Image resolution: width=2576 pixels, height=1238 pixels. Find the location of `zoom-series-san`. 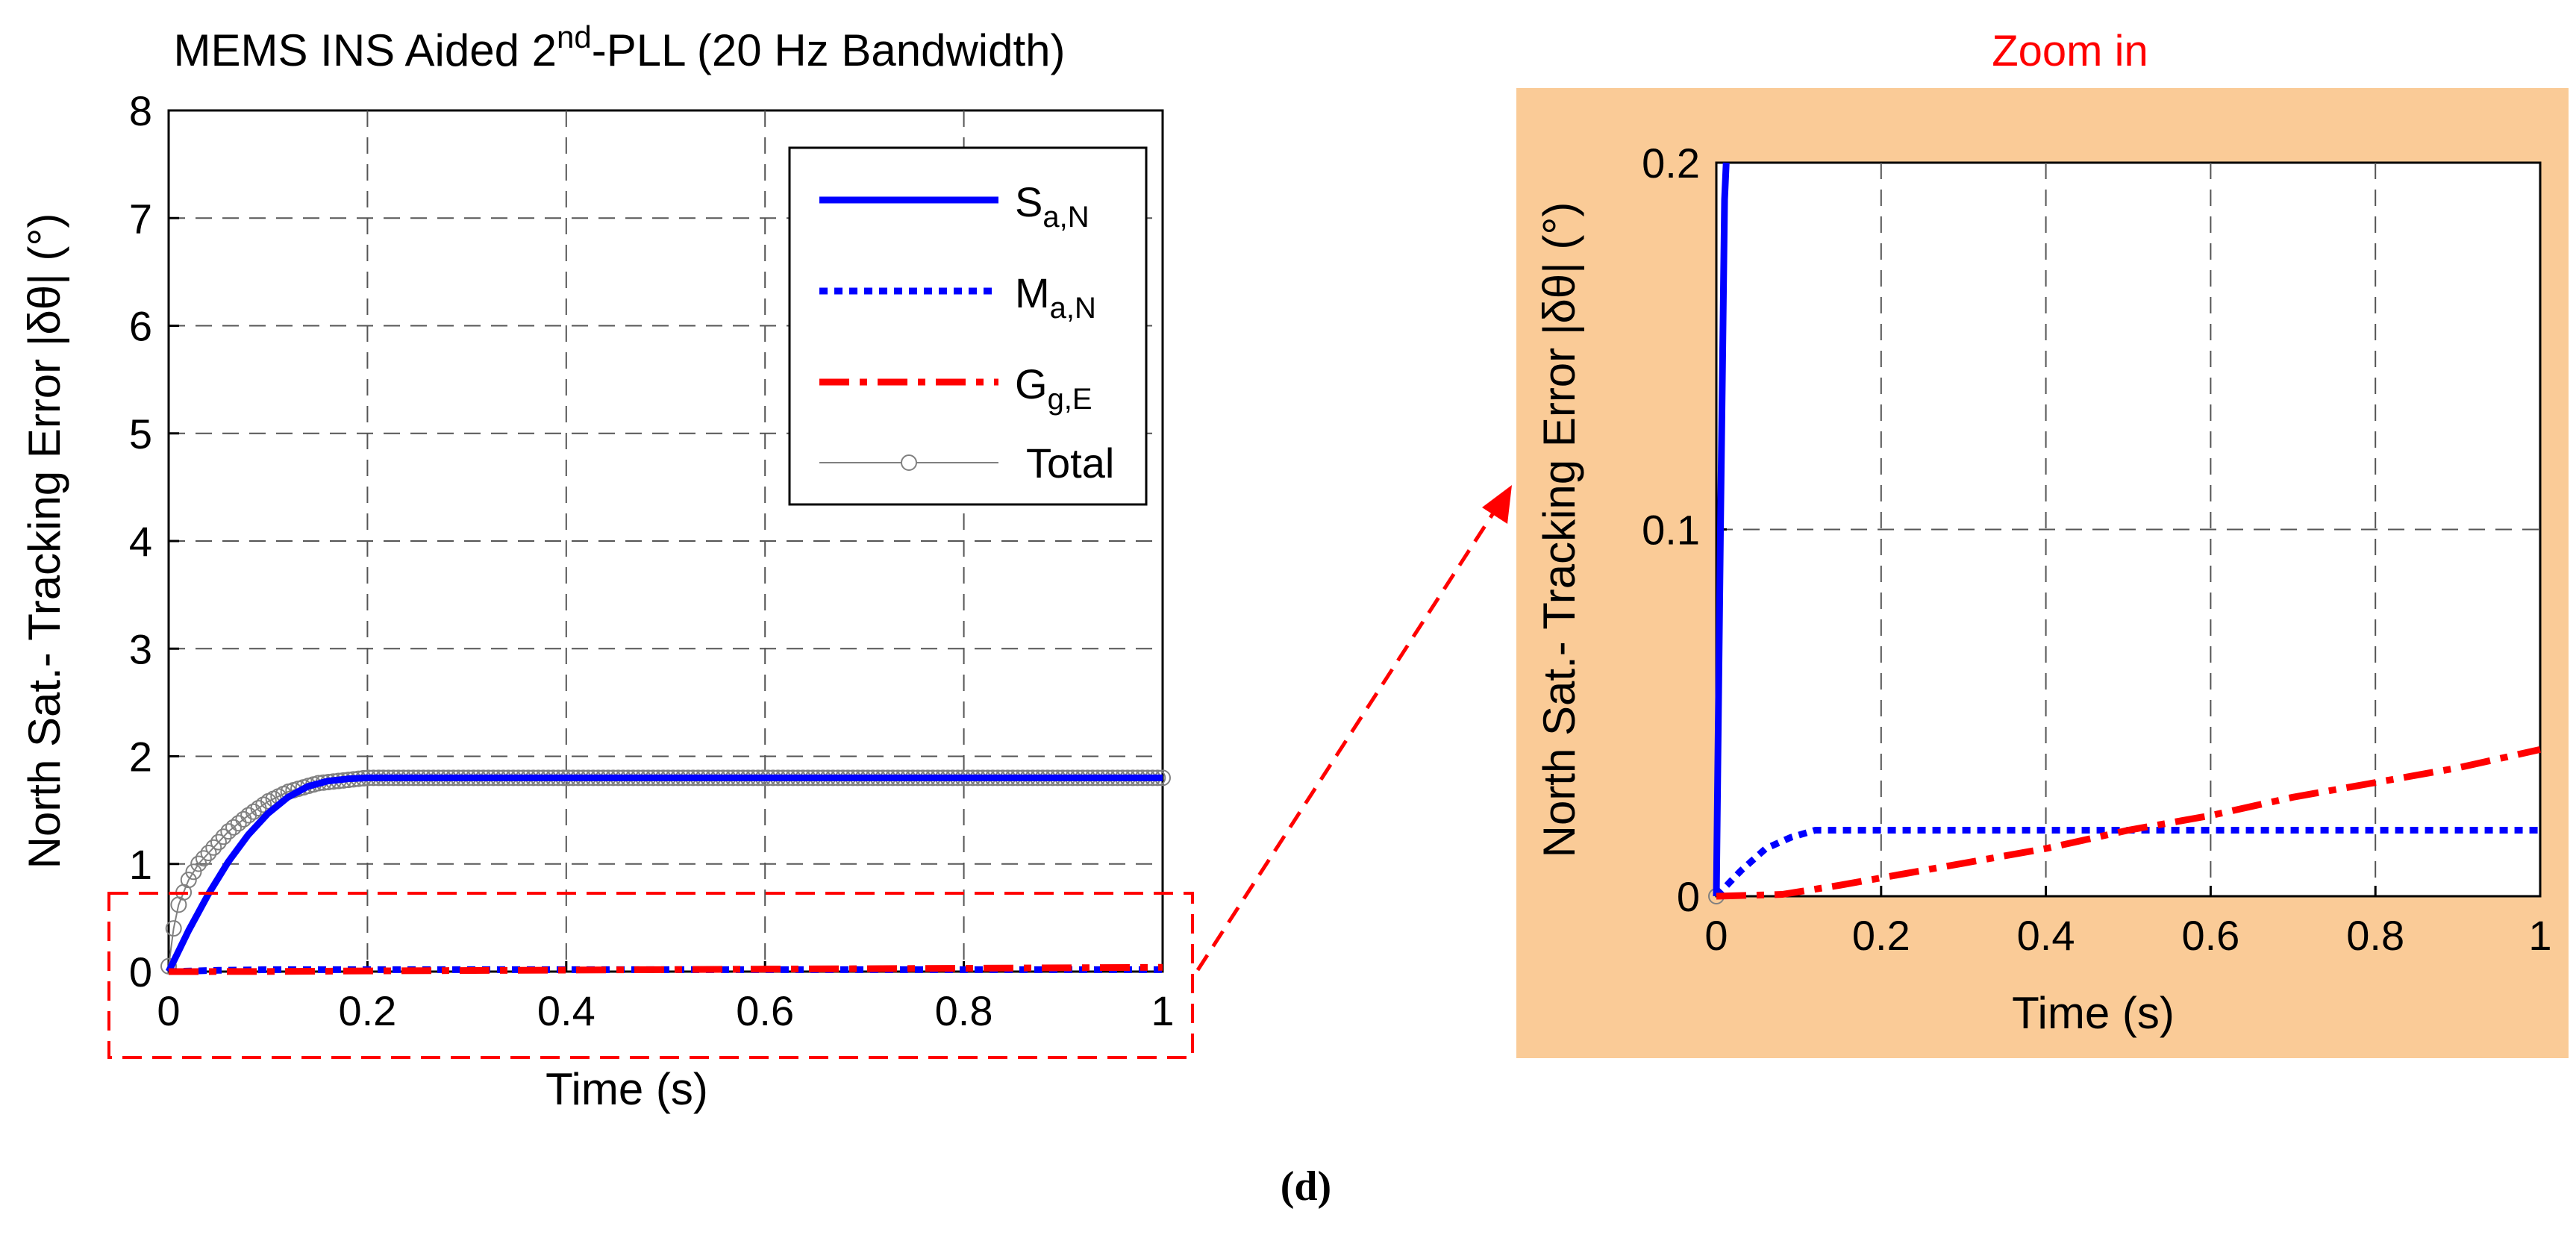

zoom-series-san is located at coordinates (1721, 529).